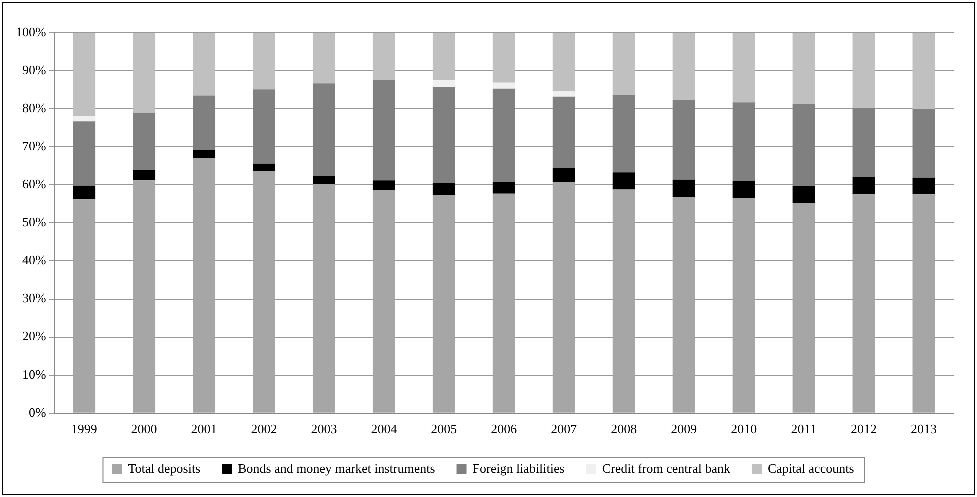  I want to click on x-tick-label: 2013, so click(924, 429).